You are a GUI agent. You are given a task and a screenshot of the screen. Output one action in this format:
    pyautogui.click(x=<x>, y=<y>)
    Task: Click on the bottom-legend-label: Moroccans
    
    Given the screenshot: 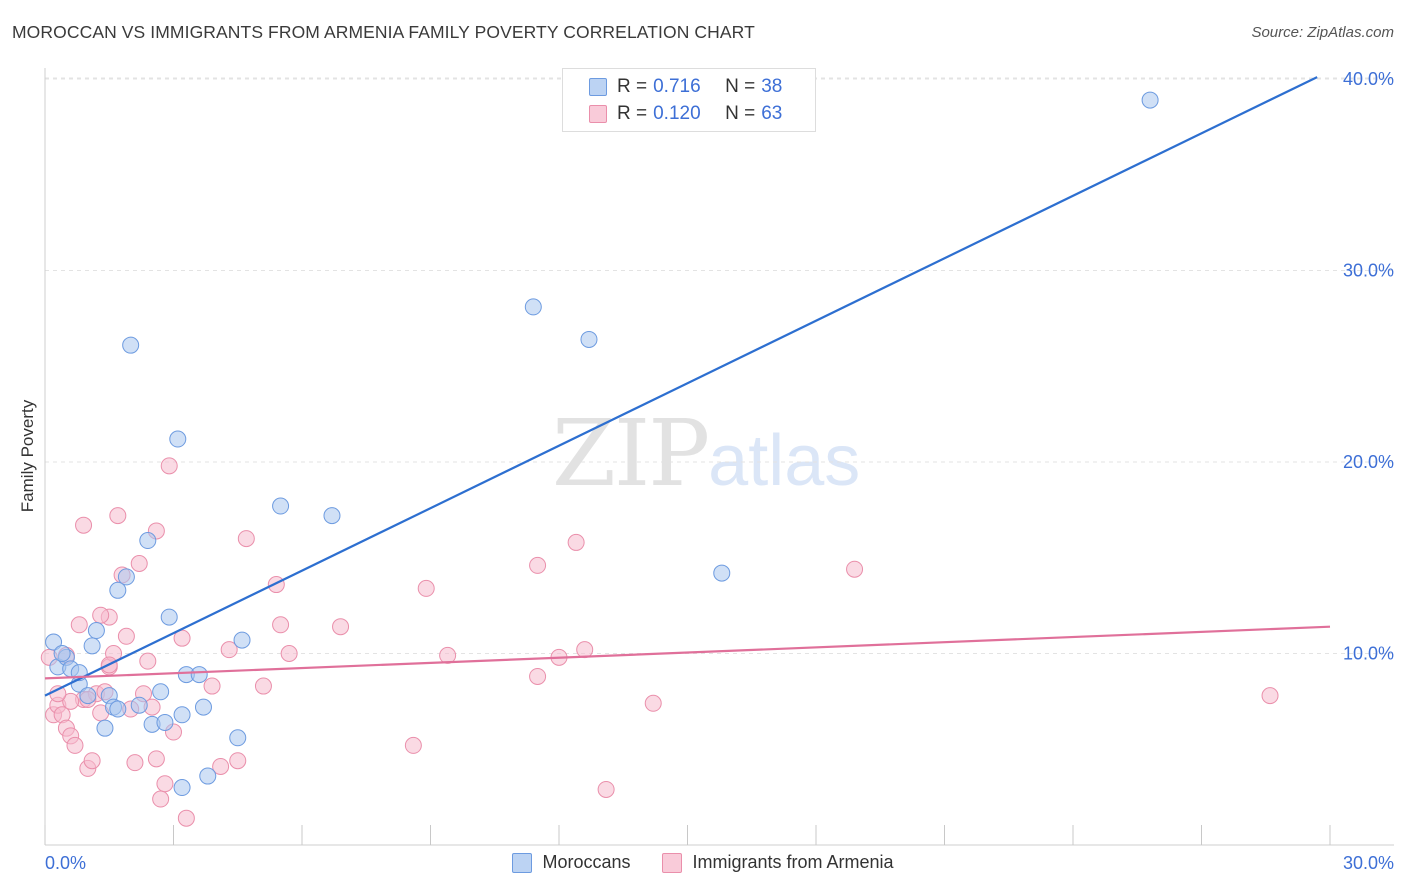 What is the action you would take?
    pyautogui.click(x=586, y=862)
    